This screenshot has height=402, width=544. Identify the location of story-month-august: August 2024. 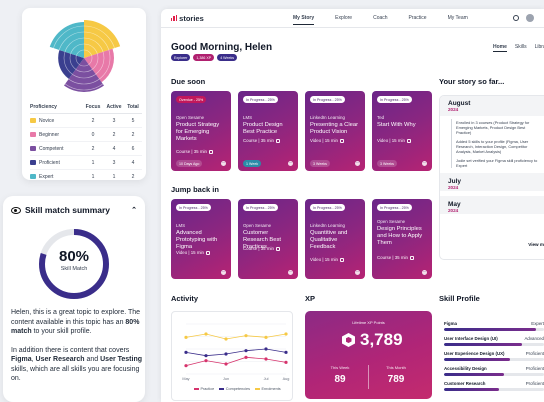
(492, 106).